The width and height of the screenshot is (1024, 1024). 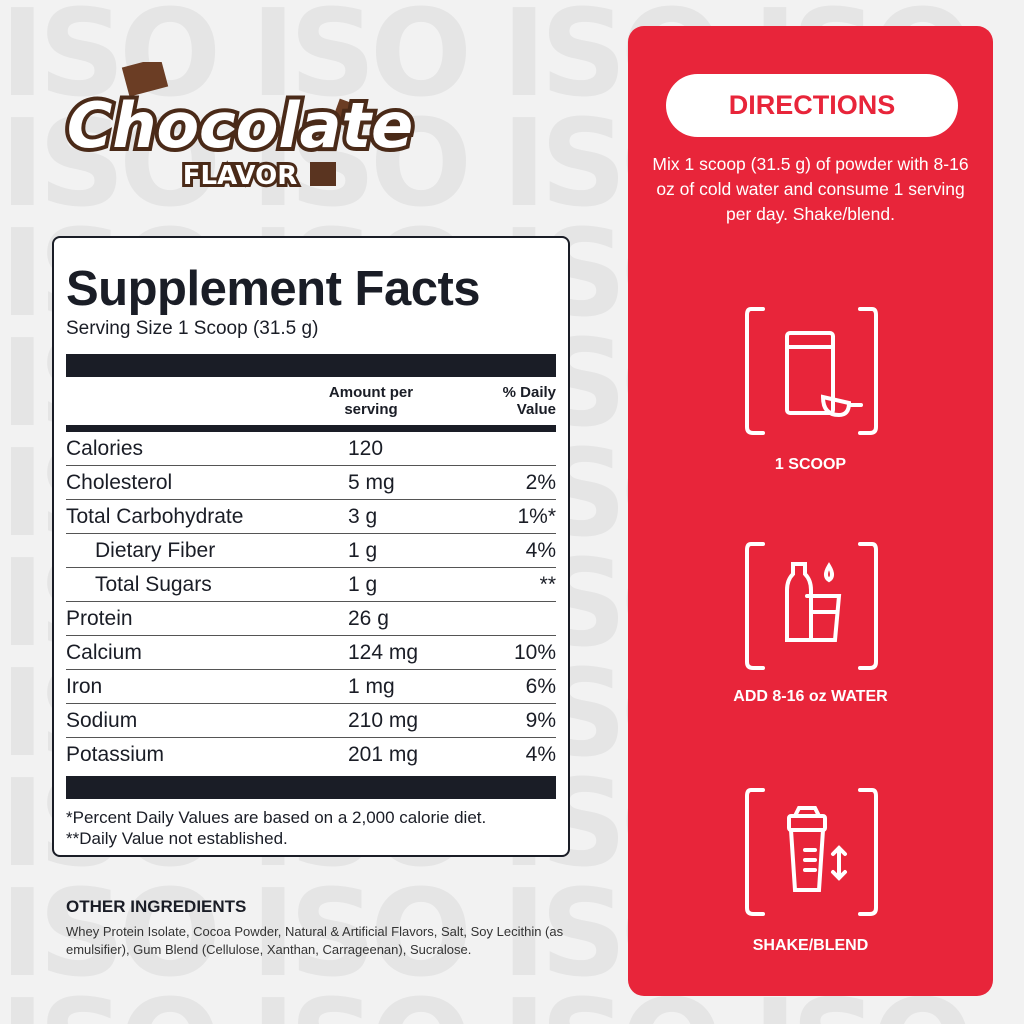 I want to click on step-label: SHAKE/BLEND, so click(x=810, y=945).